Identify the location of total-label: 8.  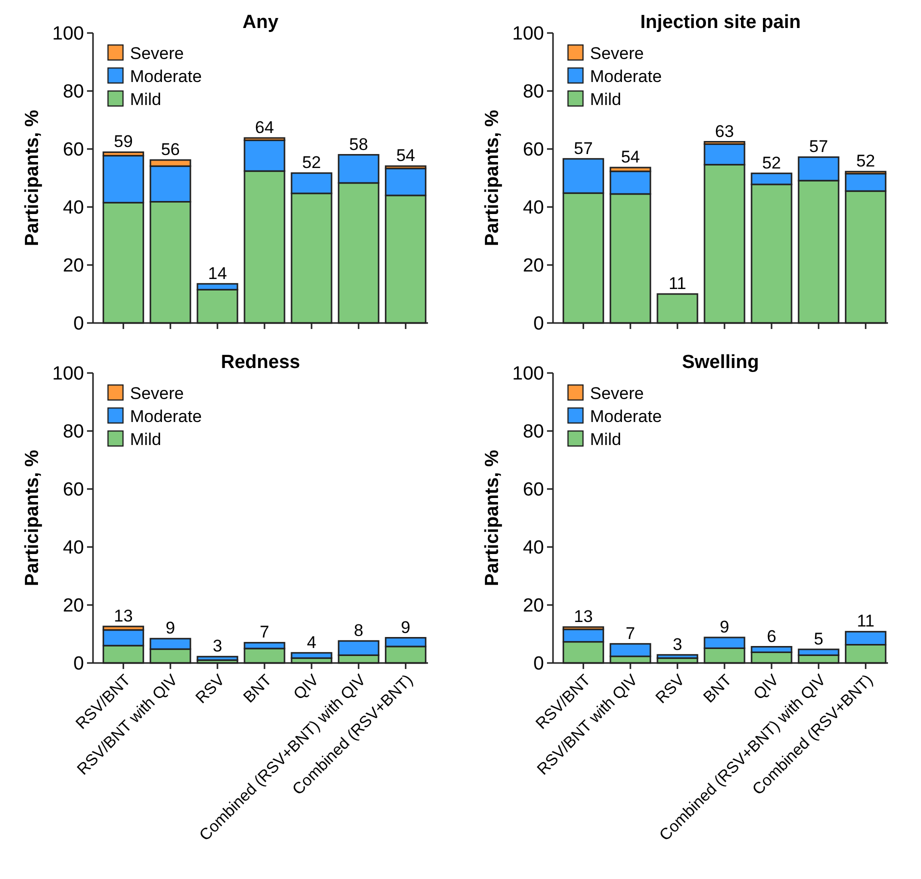
(359, 630).